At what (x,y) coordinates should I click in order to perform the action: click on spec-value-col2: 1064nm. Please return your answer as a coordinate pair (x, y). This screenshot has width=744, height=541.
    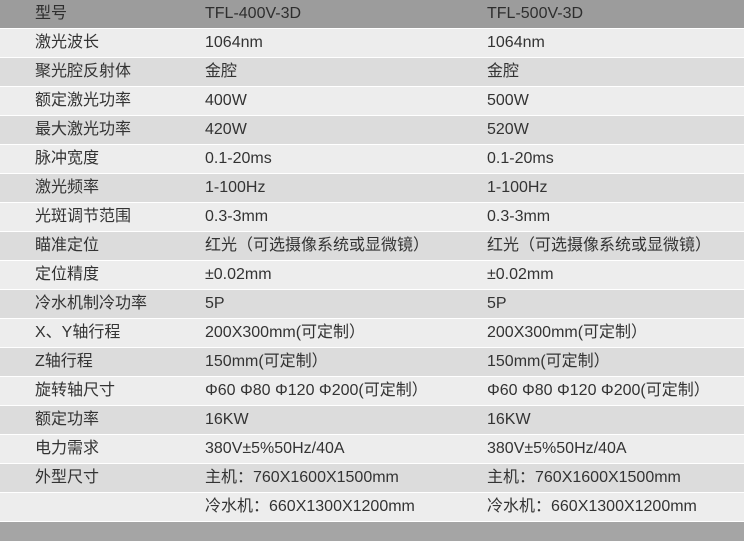
    Looking at the image, I should click on (516, 42).